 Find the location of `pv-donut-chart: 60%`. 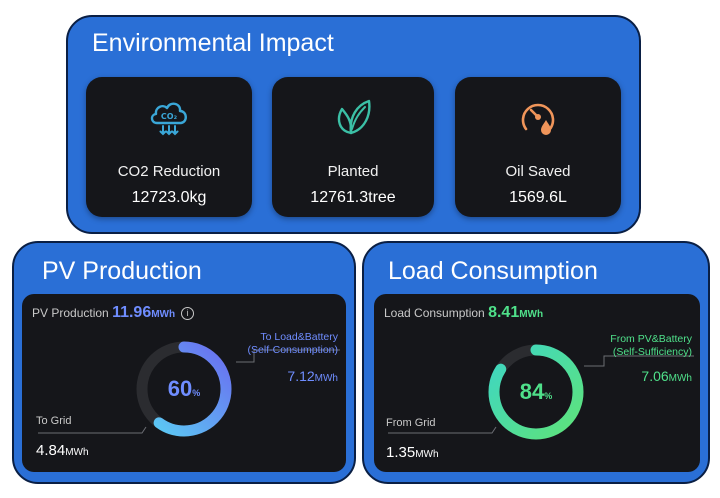

pv-donut-chart: 60% is located at coordinates (184, 389).